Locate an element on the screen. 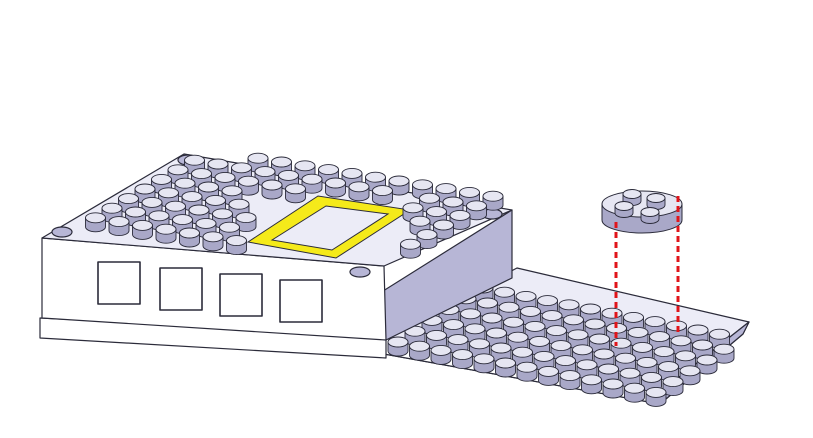  round-plate-stud is located at coordinates (624, 209).